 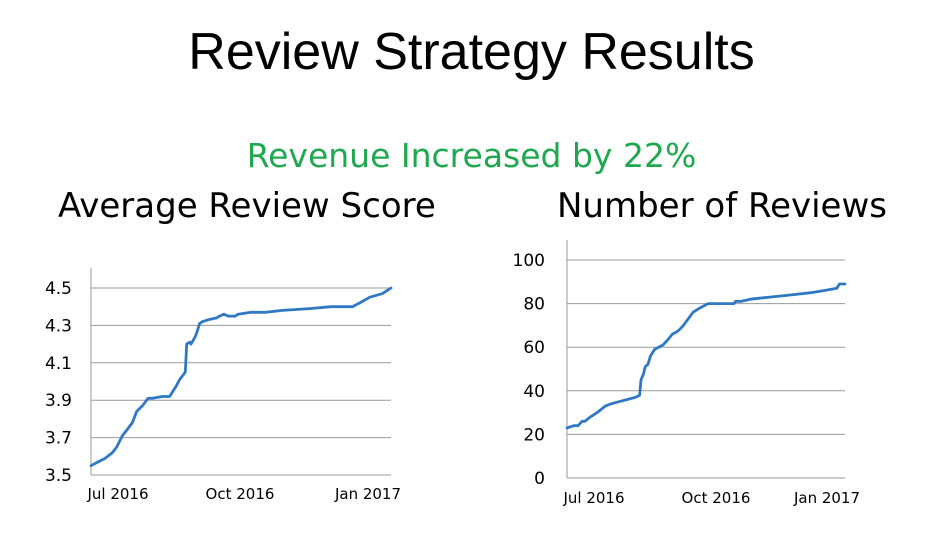 What do you see at coordinates (534, 348) in the screenshot?
I see `y-tick-label: 60` at bounding box center [534, 348].